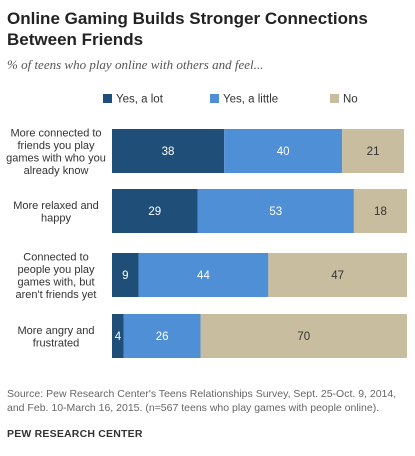 This screenshot has width=415, height=456. Describe the element at coordinates (55, 337) in the screenshot. I see `category-label: More angry and frustrated` at that location.